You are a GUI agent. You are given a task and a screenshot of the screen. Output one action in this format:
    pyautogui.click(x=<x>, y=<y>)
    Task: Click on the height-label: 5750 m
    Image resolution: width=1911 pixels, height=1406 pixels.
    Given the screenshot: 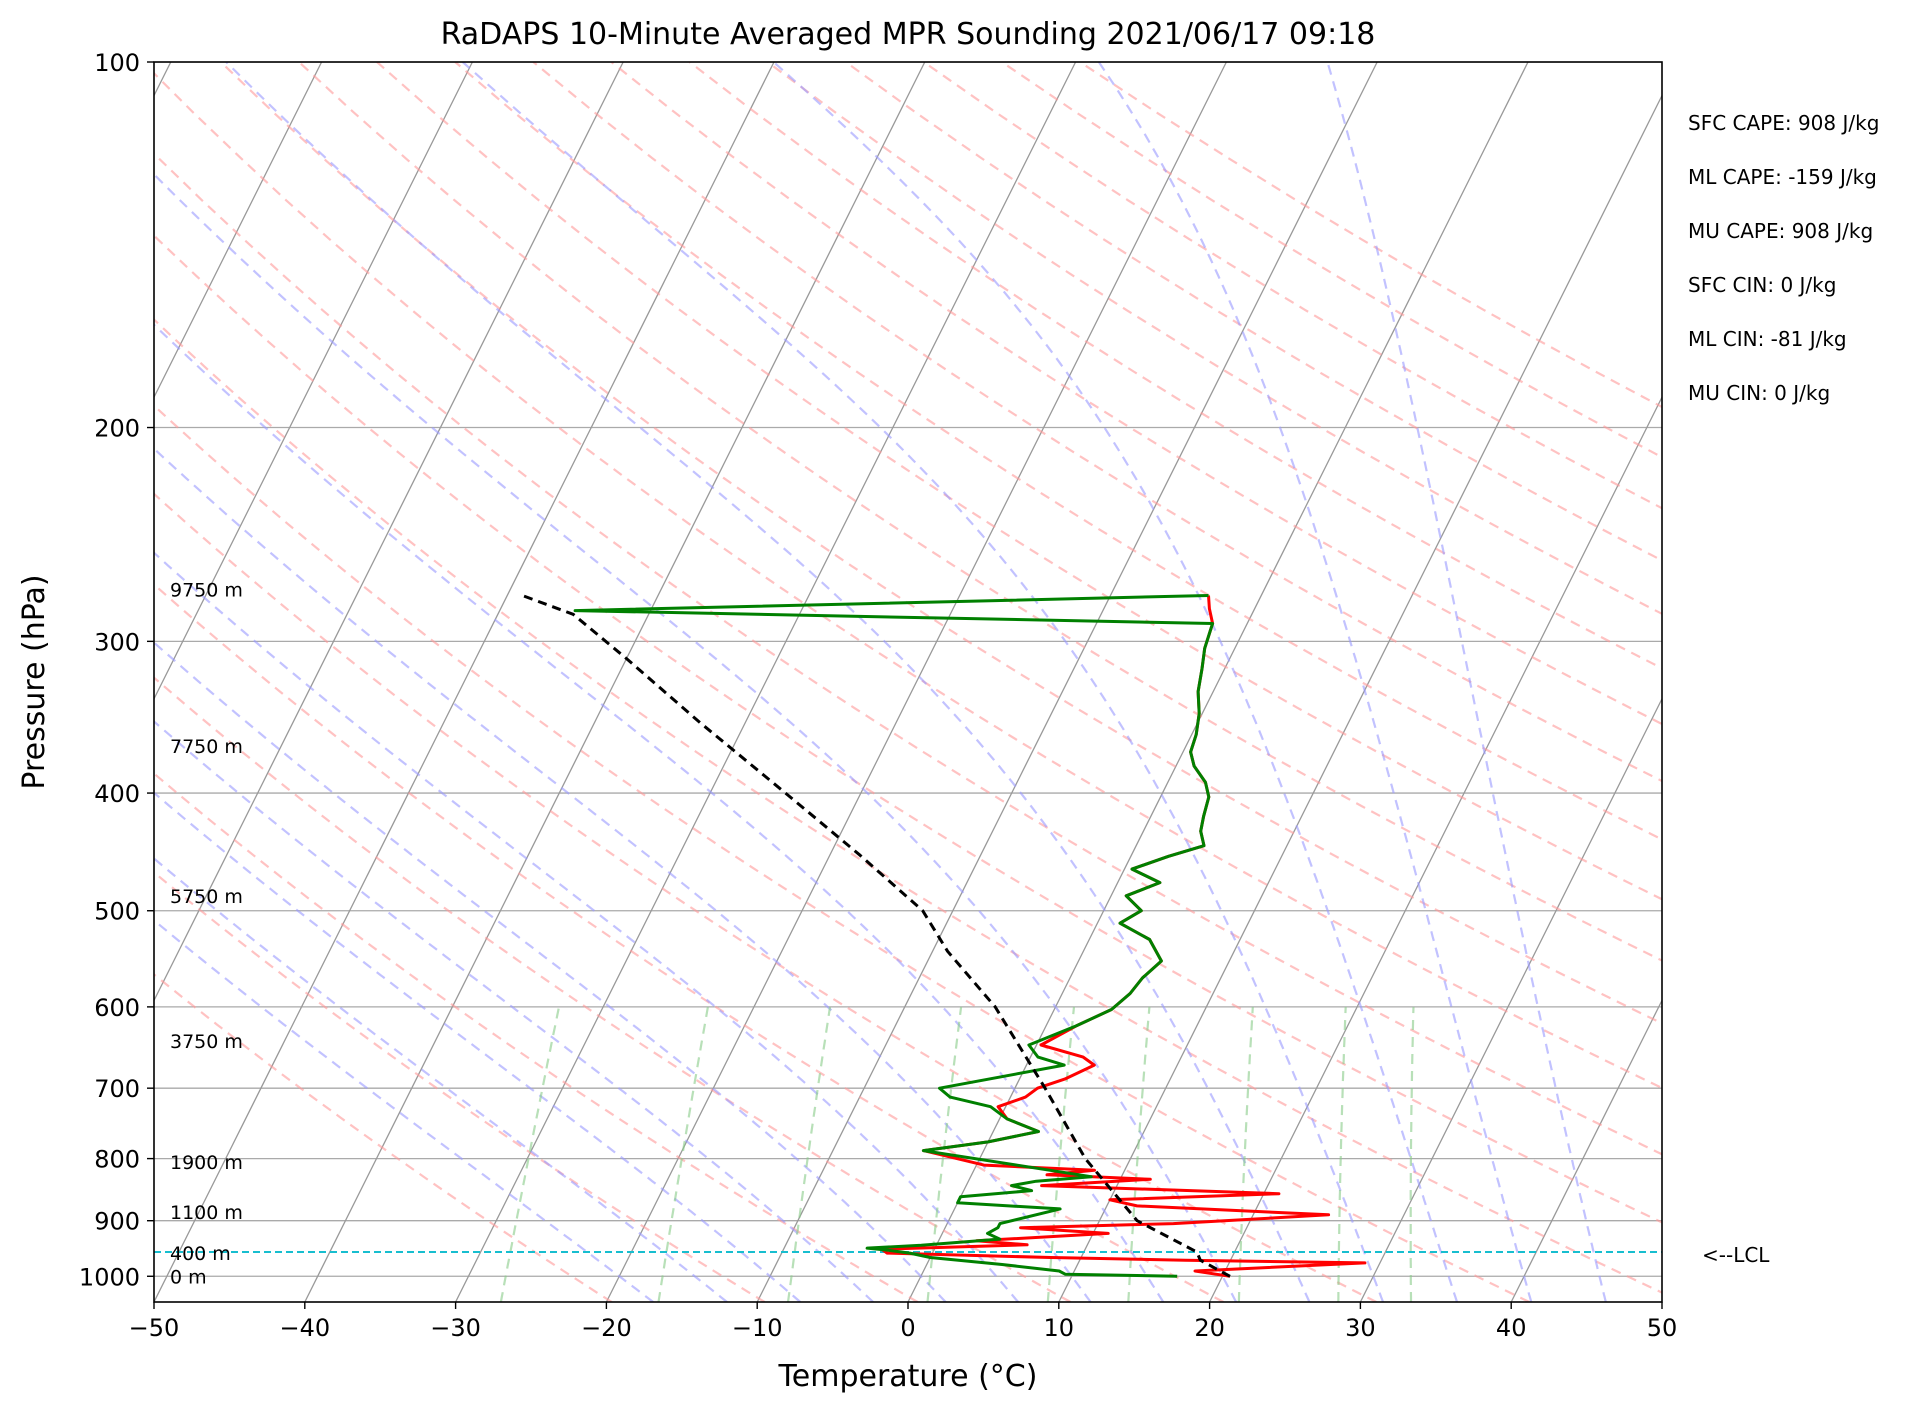 What is the action you would take?
    pyautogui.click(x=206, y=897)
    